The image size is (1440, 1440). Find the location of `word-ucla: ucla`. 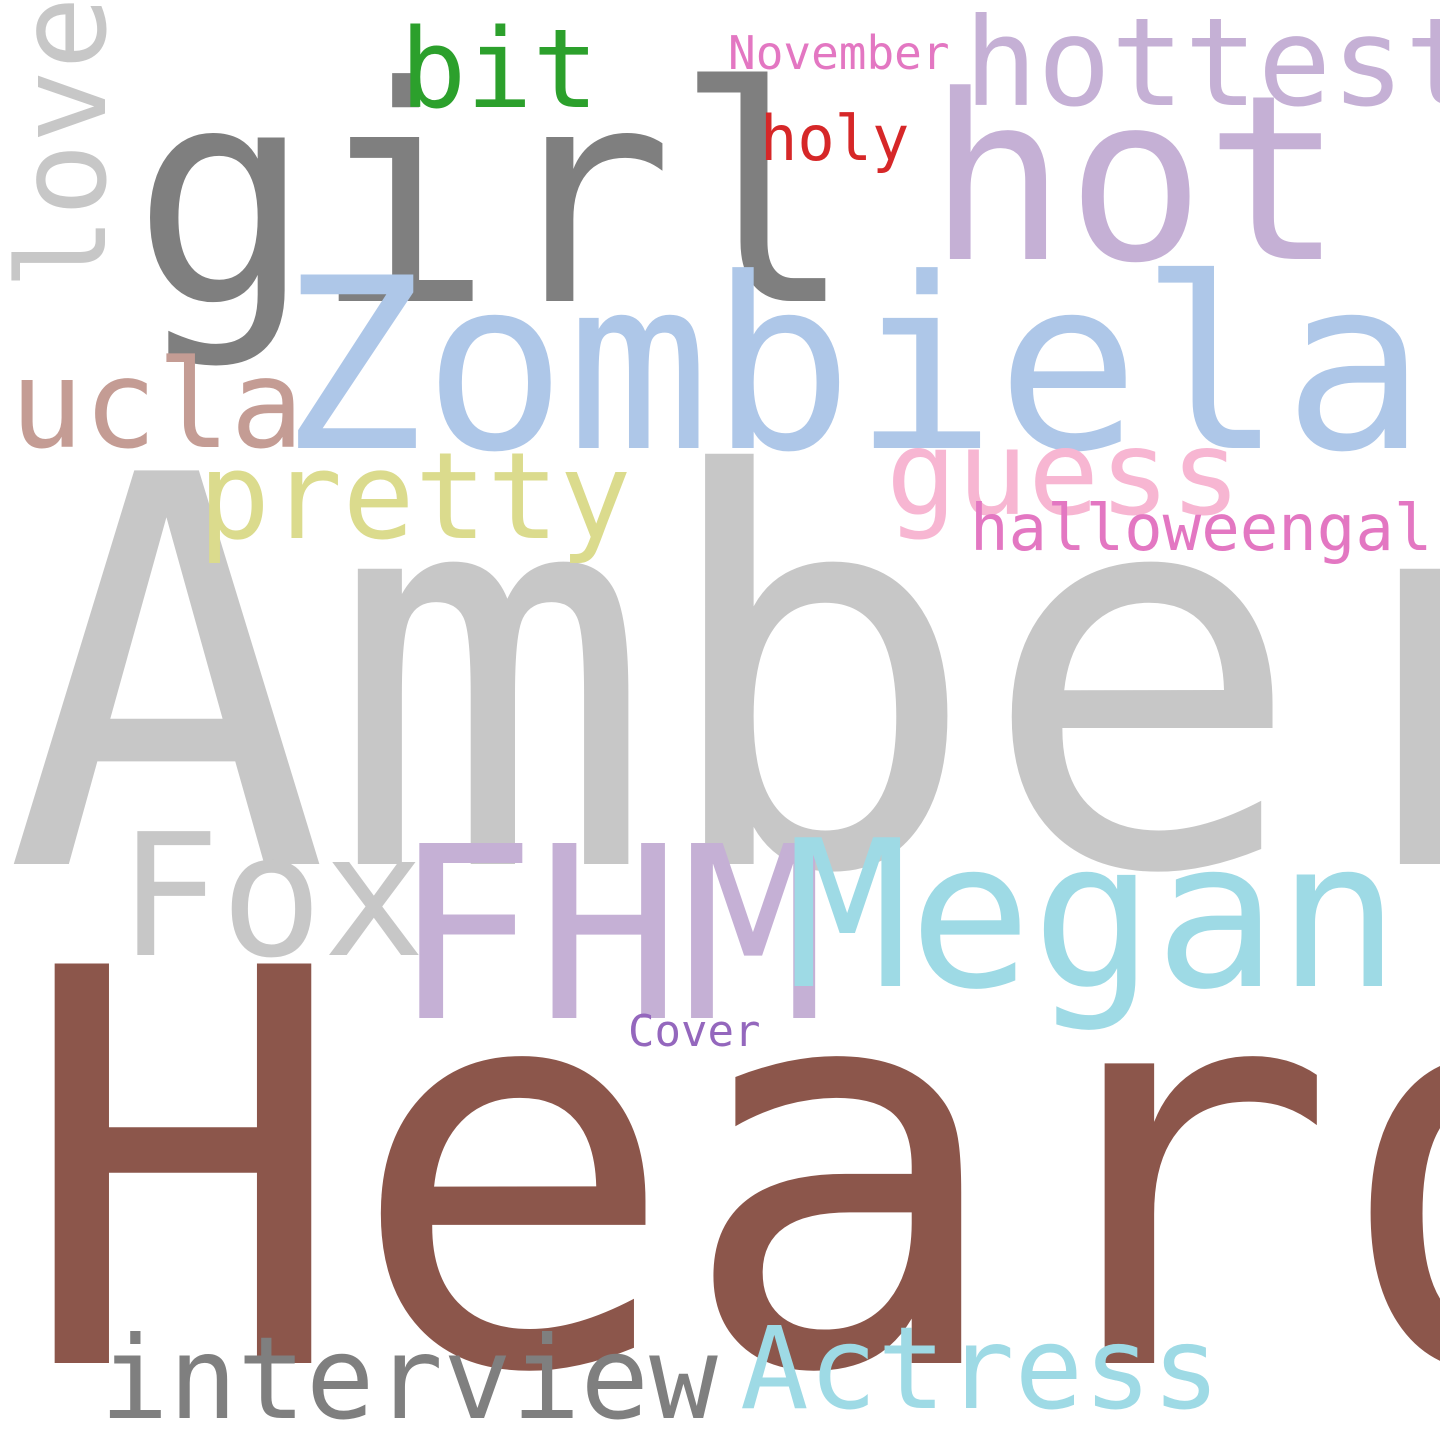

word-ucla: ucla is located at coordinates (157, 405).